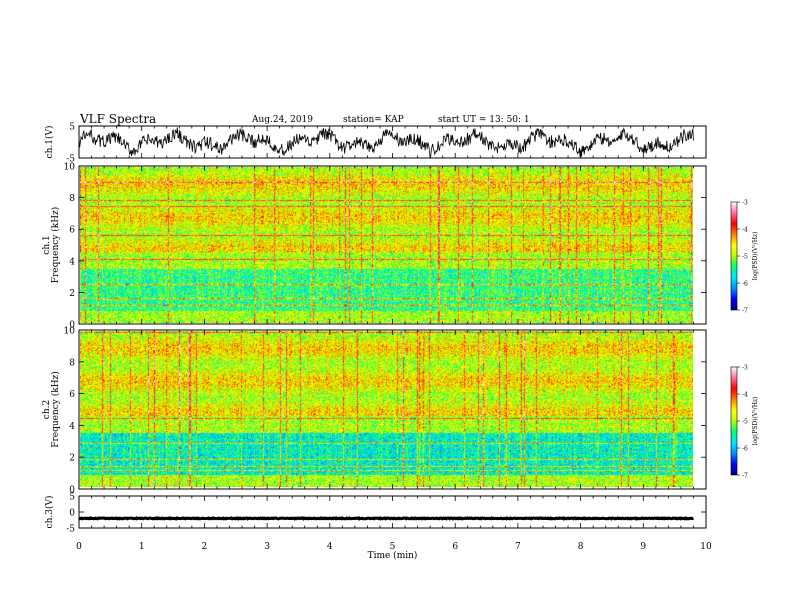 The width and height of the screenshot is (792, 612). Describe the element at coordinates (330, 547) in the screenshot. I see `x-tick-label: 4` at that location.